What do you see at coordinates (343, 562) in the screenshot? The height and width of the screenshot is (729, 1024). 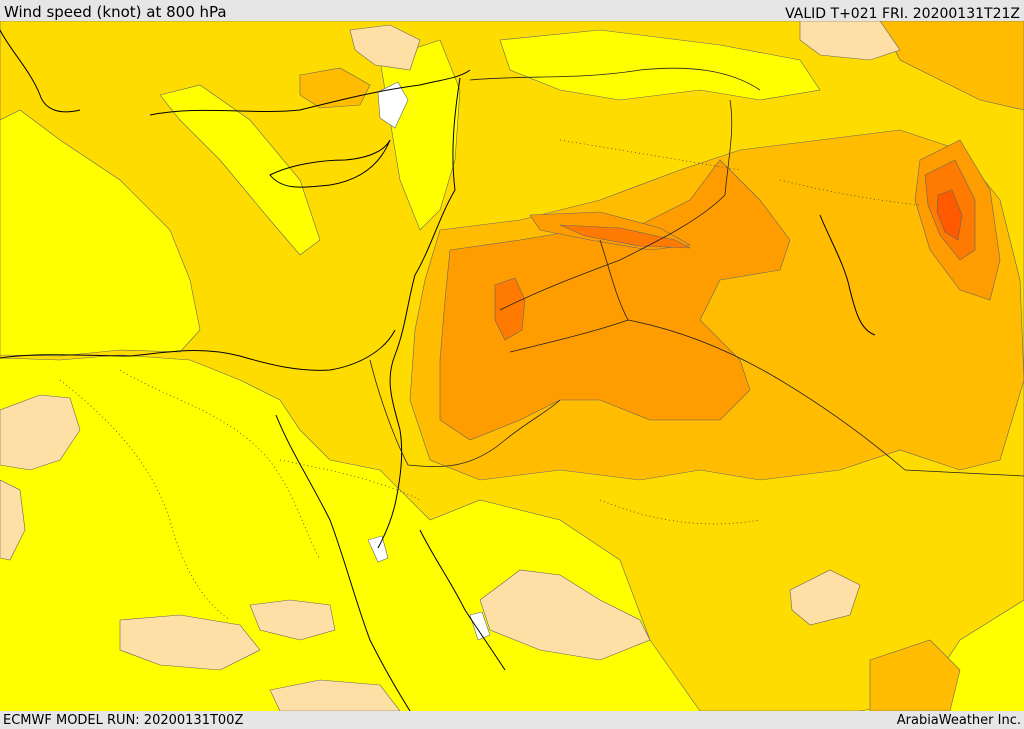 I see `red-sea-west-coast` at bounding box center [343, 562].